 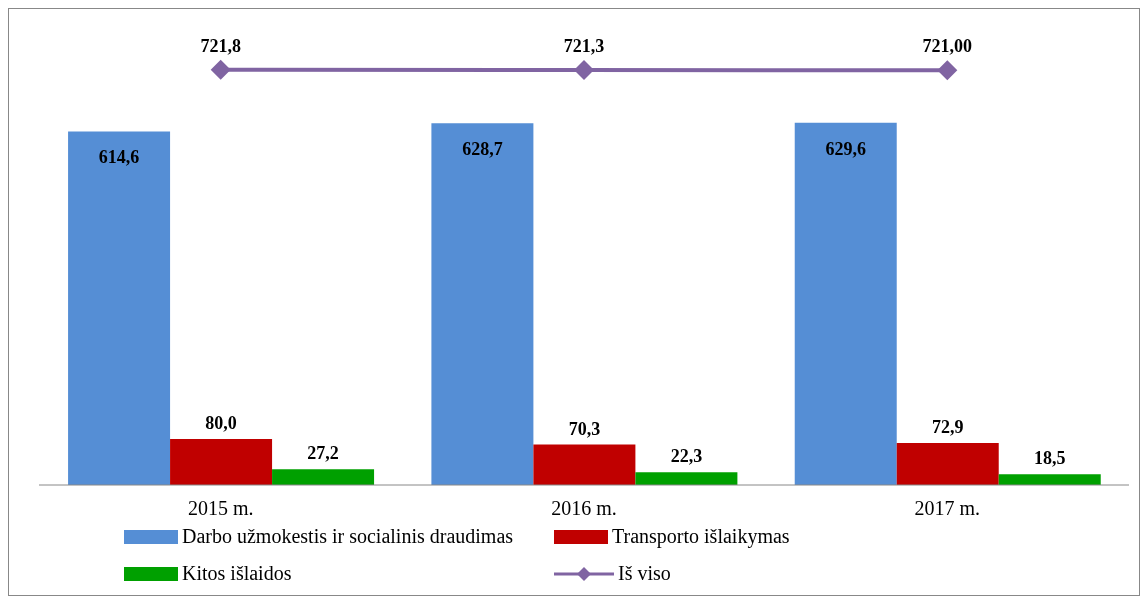 I want to click on data-label: 614,6, so click(x=119, y=157).